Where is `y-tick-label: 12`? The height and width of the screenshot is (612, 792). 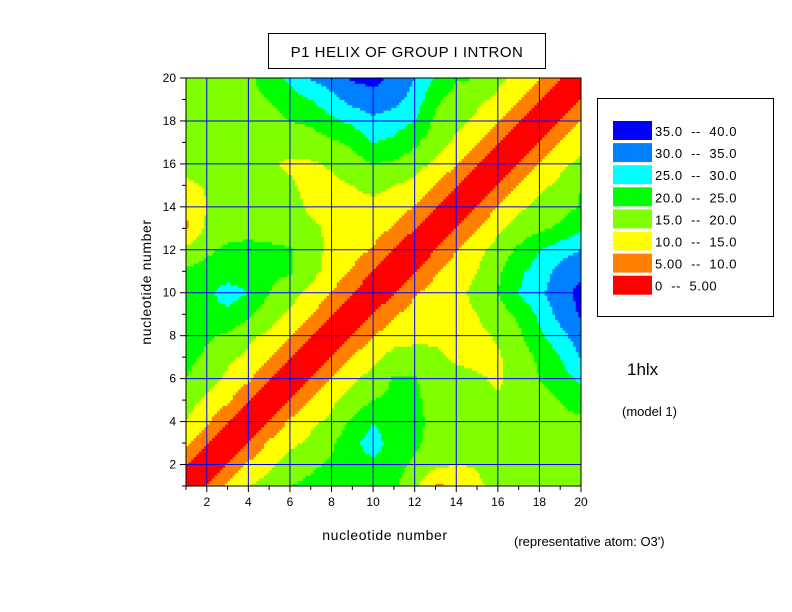 y-tick-label: 12 is located at coordinates (170, 250).